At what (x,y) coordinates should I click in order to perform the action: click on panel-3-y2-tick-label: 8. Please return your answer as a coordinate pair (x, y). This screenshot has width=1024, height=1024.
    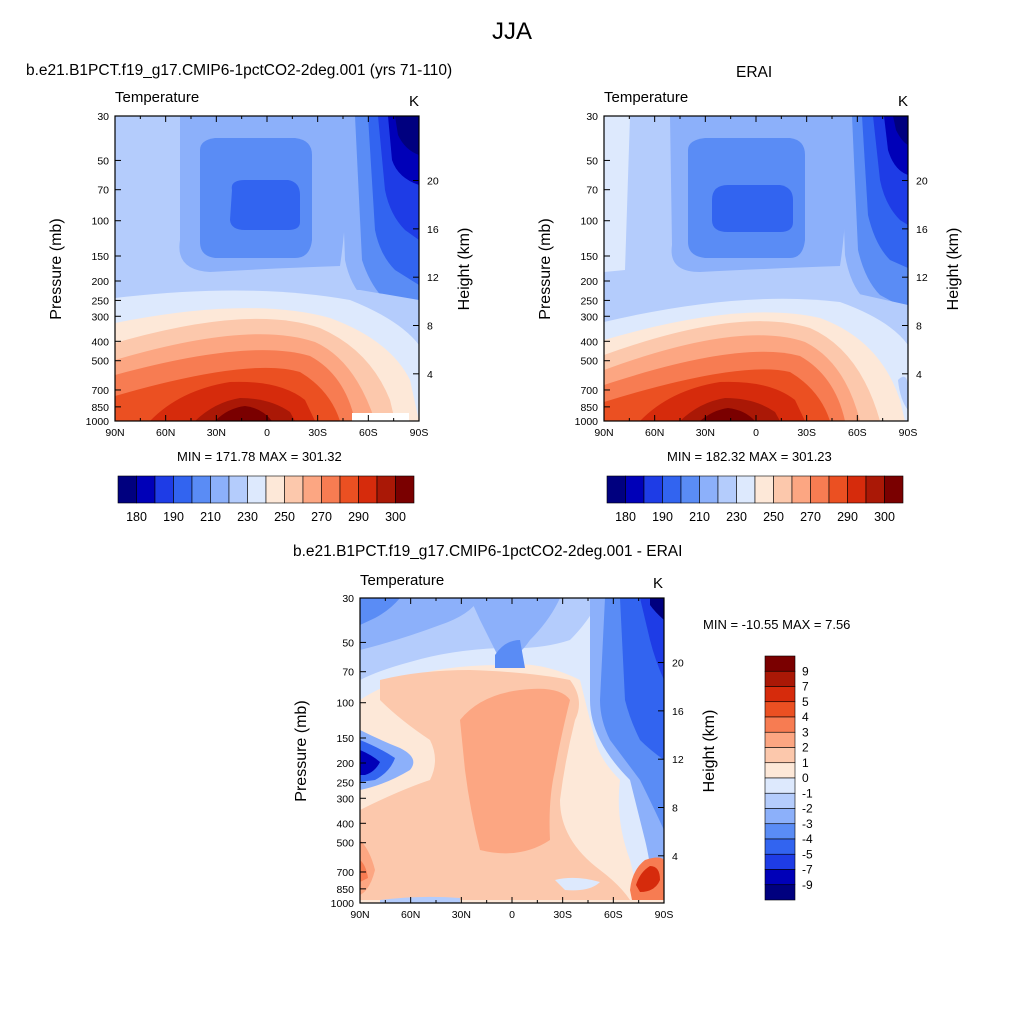
    Looking at the image, I should click on (675, 809).